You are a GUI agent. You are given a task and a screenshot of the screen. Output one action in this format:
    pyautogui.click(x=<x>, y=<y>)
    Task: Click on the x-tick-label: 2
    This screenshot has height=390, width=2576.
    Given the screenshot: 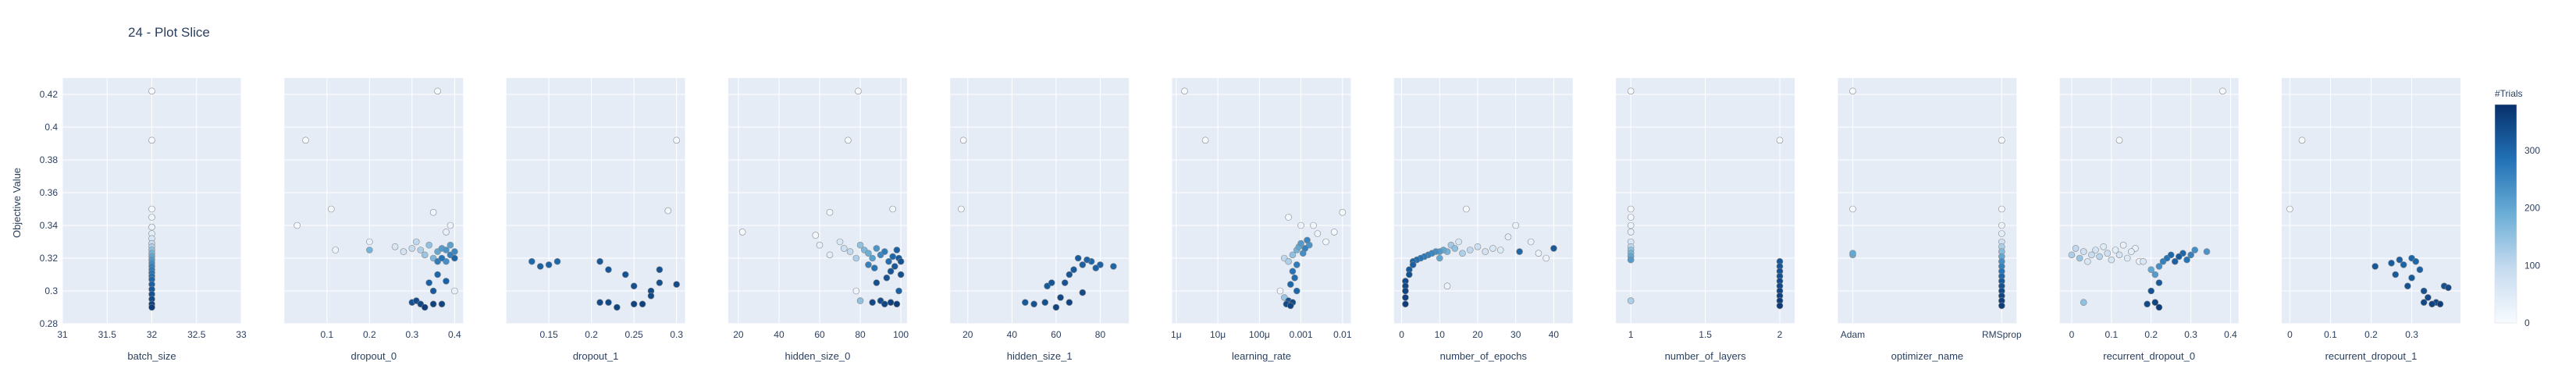 What is the action you would take?
    pyautogui.click(x=1780, y=335)
    